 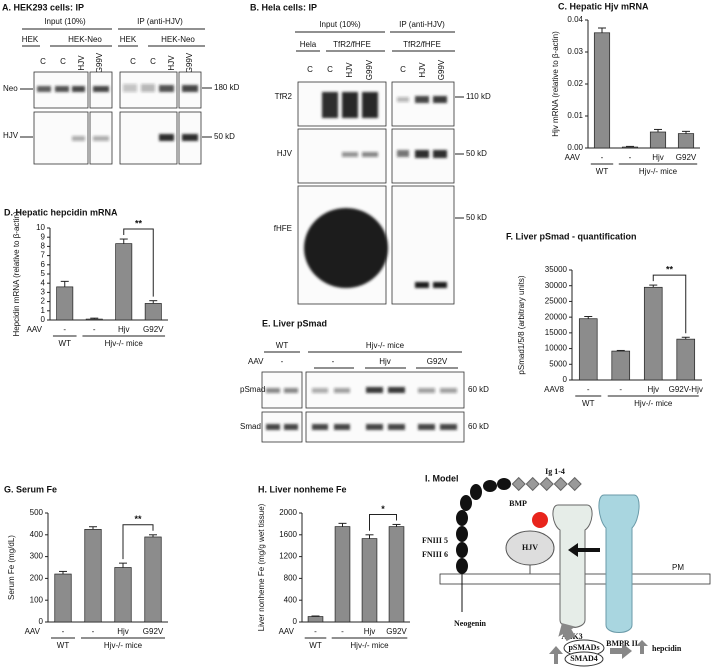 I want to click on size-label: 180 kD, so click(x=227, y=87).